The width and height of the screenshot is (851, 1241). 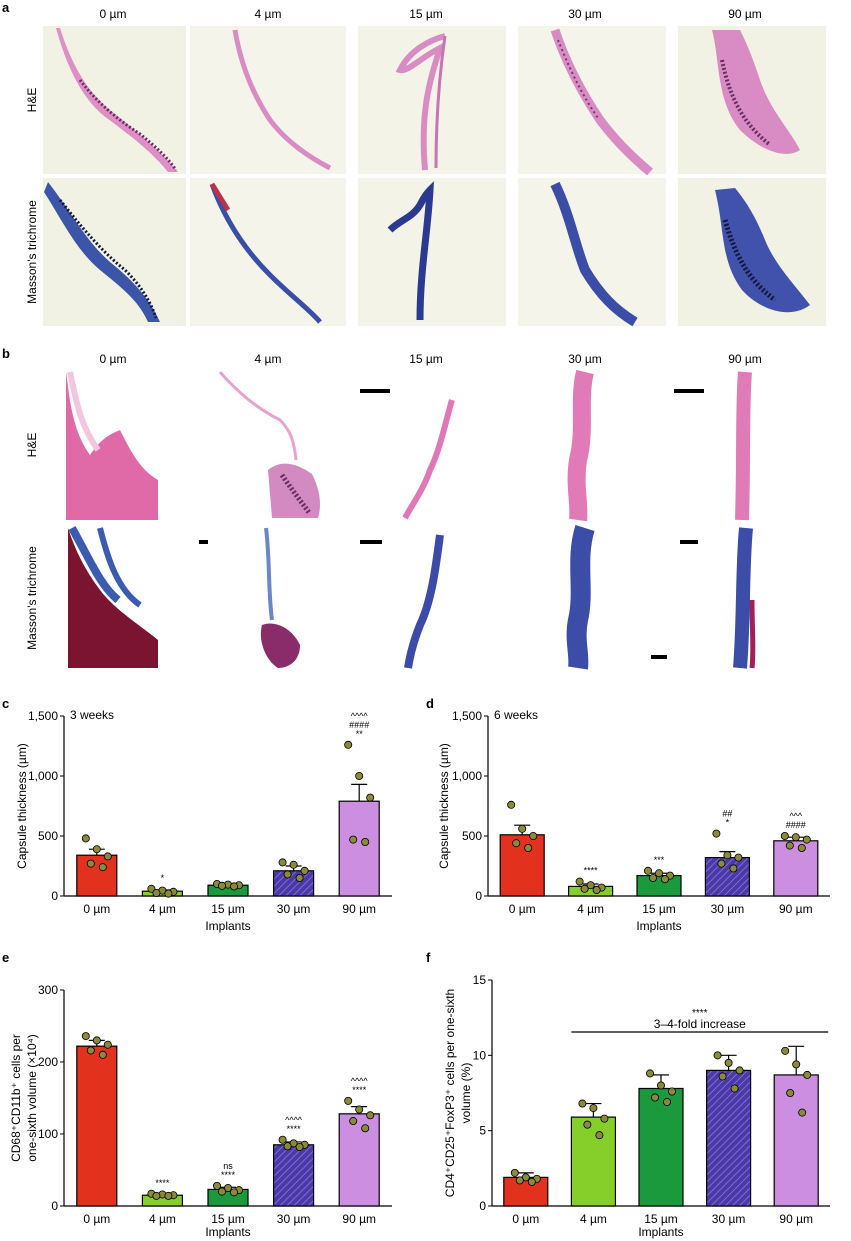 I want to click on significance-label: **, so click(x=360, y=734).